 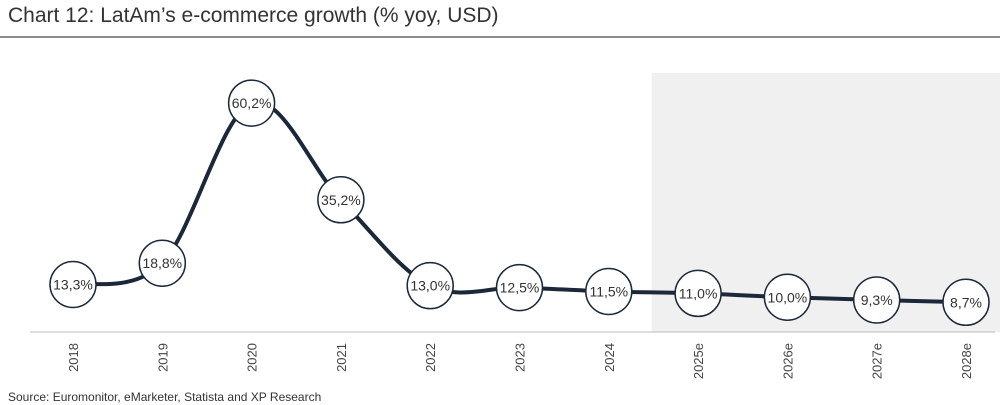 I want to click on data-label-2024: 11,5%, so click(x=608, y=291).